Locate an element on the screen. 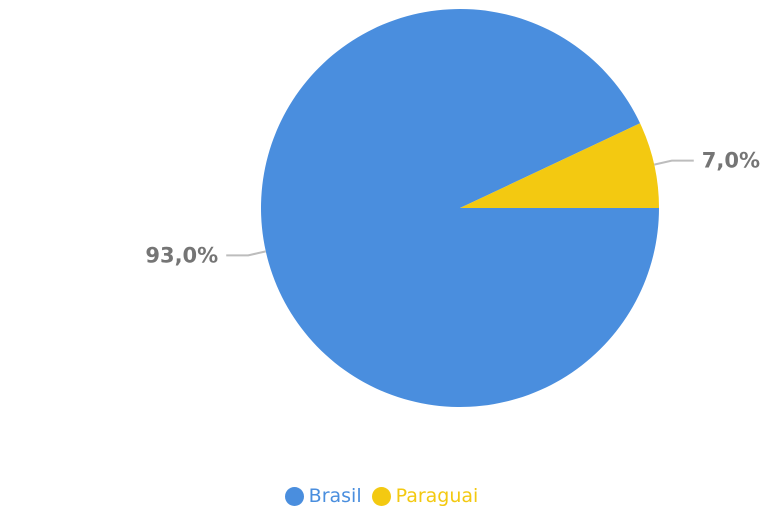 The width and height of the screenshot is (763, 513). legend-entry-paraguai: Paraguai is located at coordinates (425, 496).